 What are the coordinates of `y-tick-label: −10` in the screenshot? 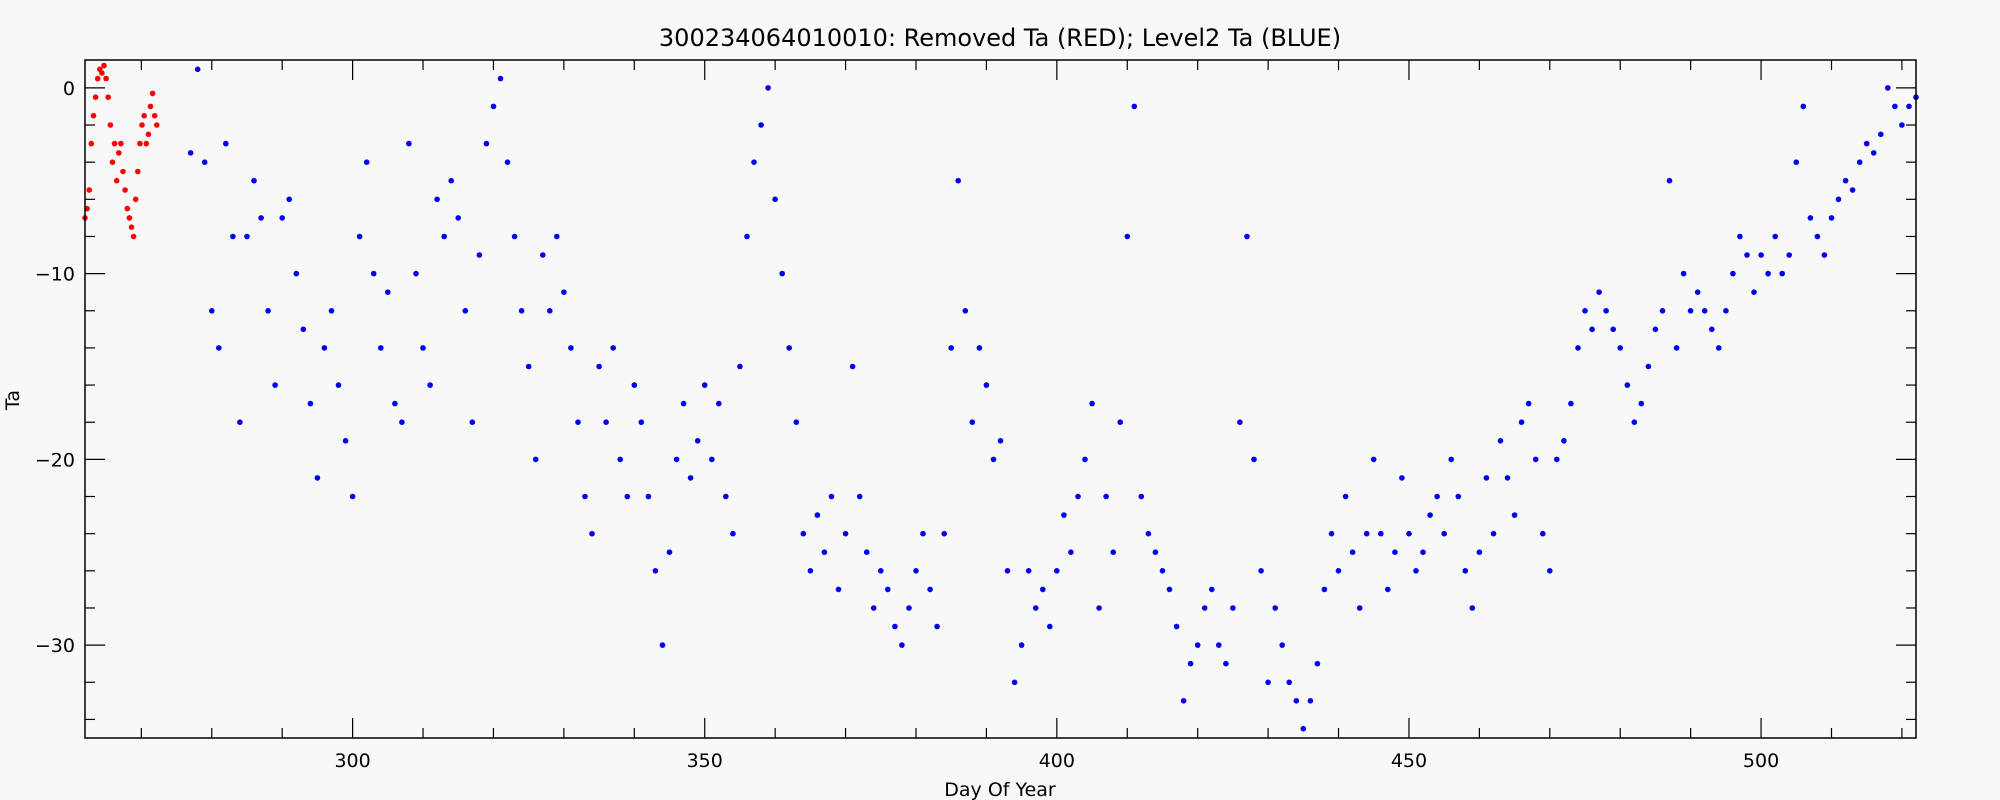 It's located at (55, 275).